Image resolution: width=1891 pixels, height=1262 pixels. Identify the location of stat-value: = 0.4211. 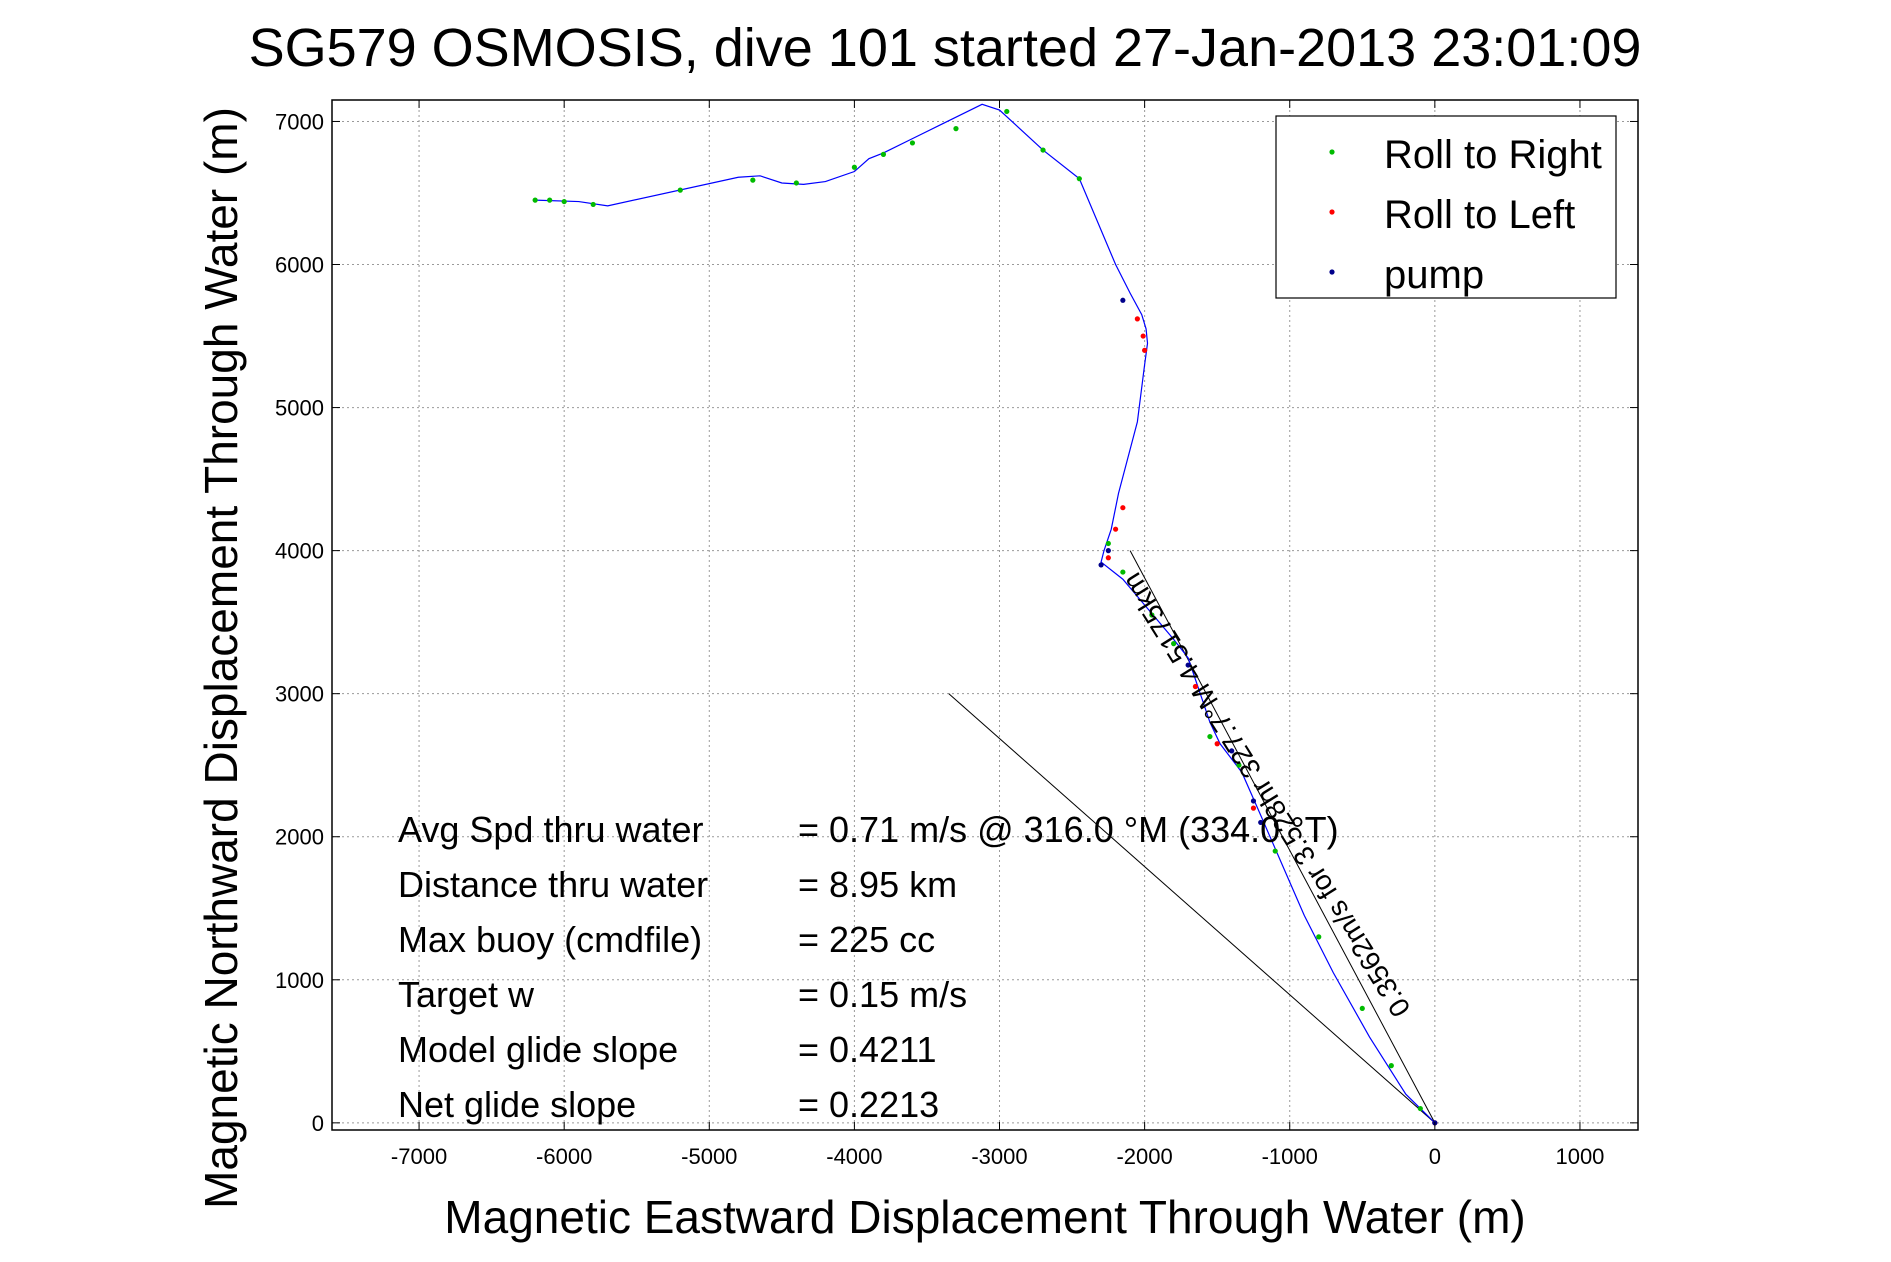
(867, 1049).